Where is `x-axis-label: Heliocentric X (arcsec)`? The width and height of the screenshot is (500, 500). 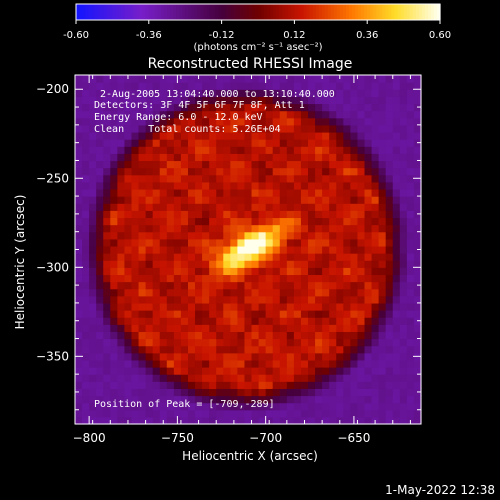
x-axis-label: Heliocentric X (arcsec) is located at coordinates (250, 456).